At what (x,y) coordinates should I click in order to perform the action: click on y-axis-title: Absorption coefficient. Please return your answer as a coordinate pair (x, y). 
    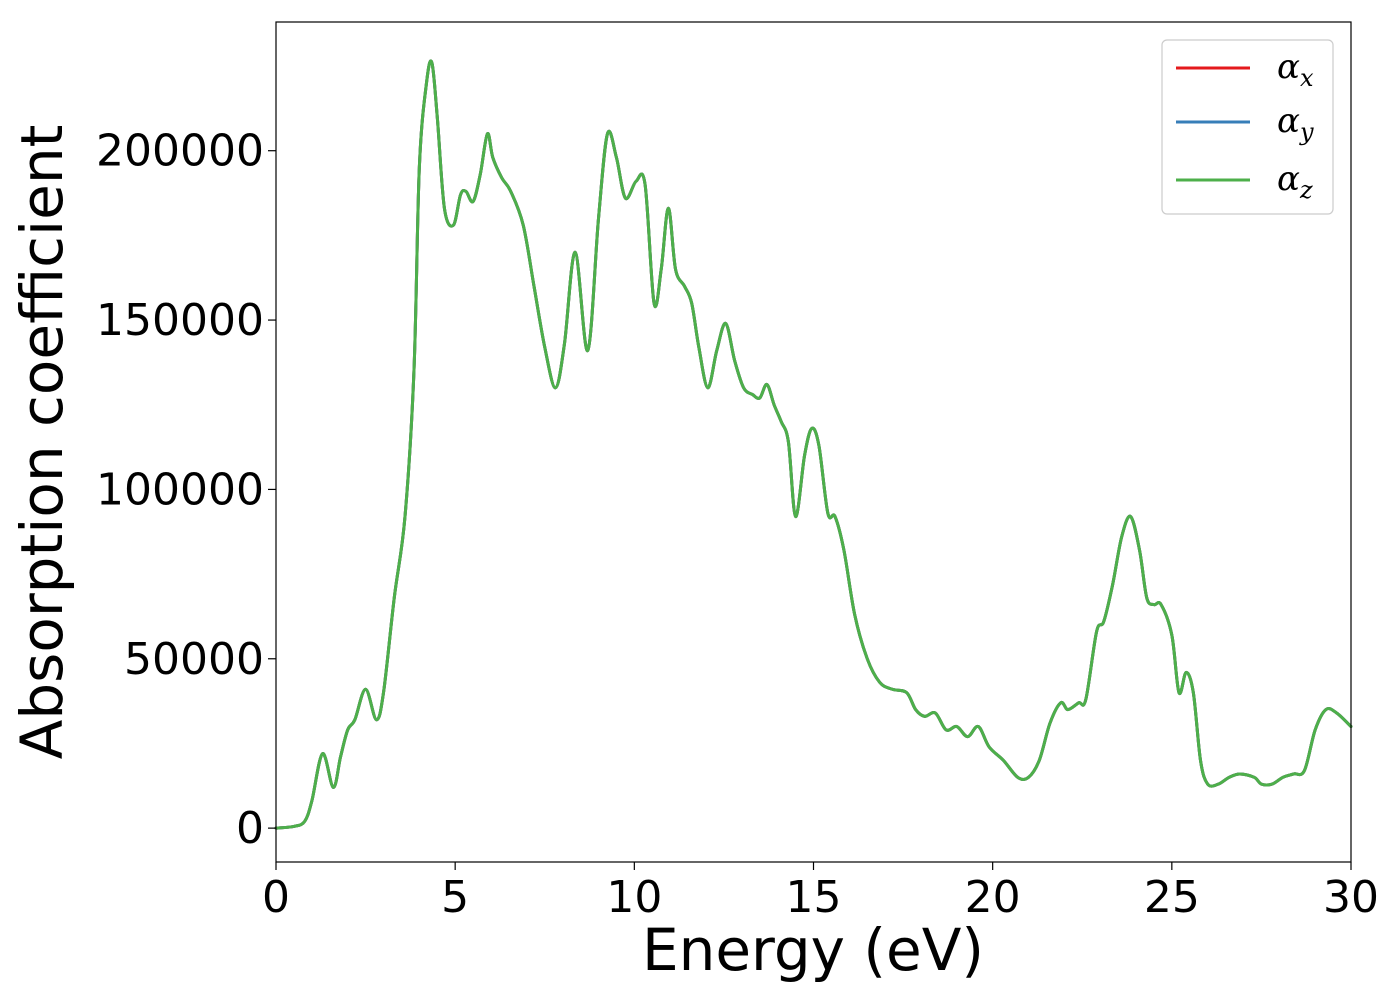
    Looking at the image, I should click on (42, 442).